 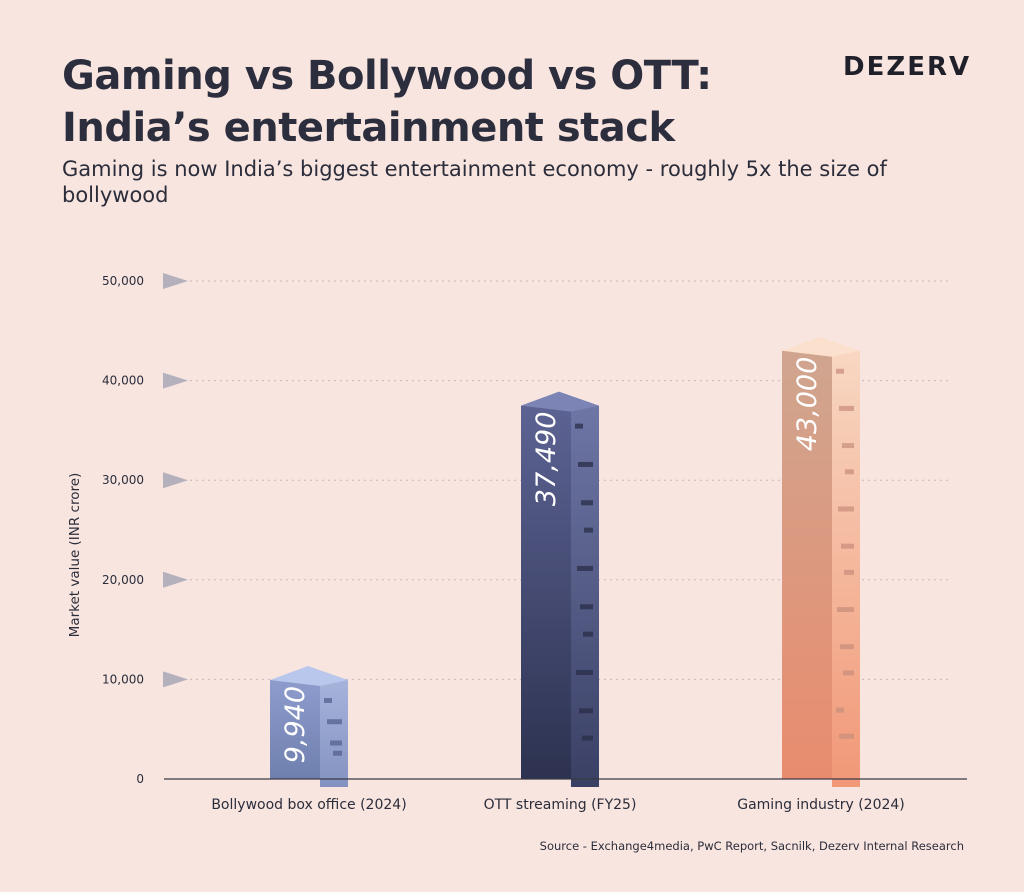 What do you see at coordinates (308, 805) in the screenshot?
I see `x-category-label: Bollywood box office (2024)` at bounding box center [308, 805].